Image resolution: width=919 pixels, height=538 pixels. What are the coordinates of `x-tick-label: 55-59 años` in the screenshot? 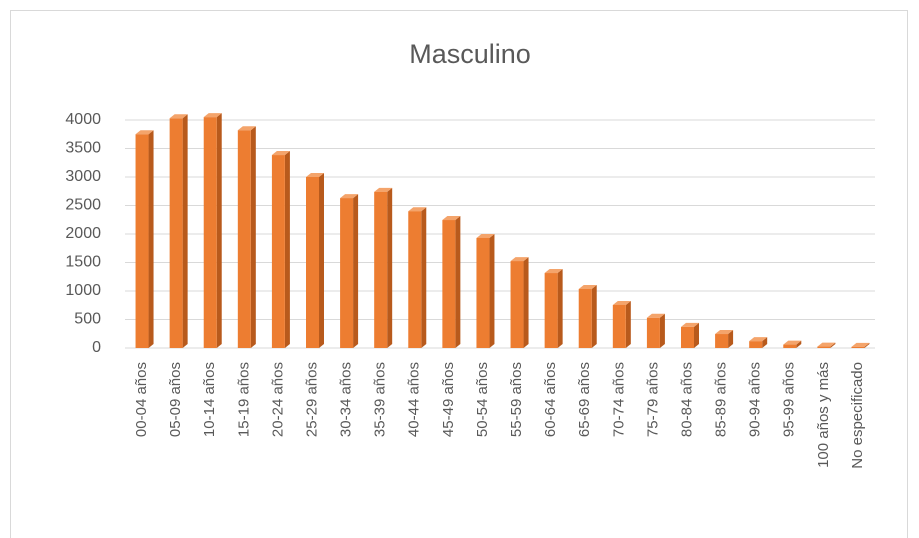 It's located at (516, 399).